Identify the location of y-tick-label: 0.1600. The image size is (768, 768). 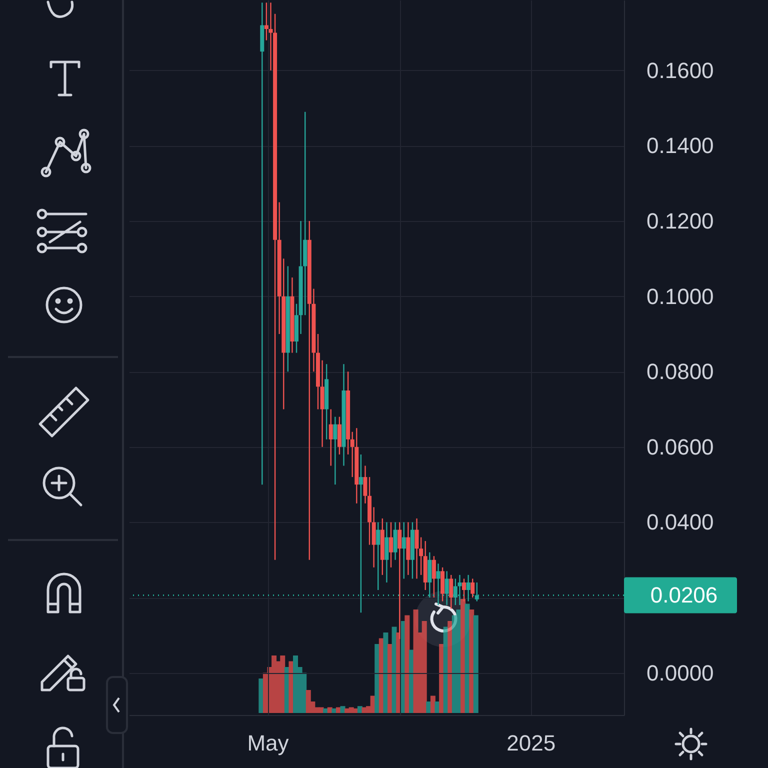
(680, 70).